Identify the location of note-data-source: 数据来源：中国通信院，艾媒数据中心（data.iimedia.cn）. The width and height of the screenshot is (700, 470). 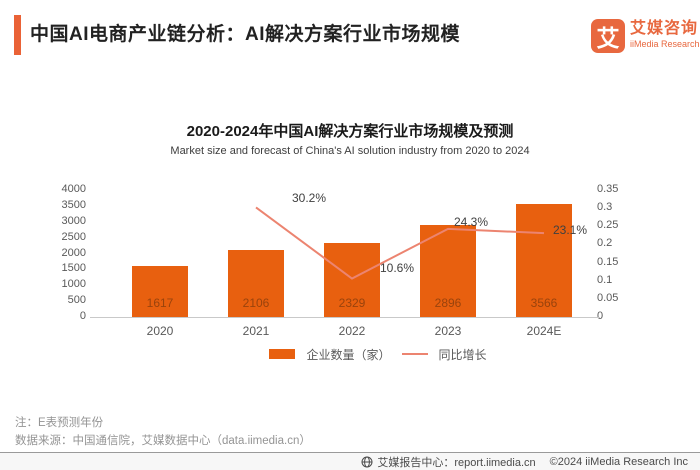
(163, 441).